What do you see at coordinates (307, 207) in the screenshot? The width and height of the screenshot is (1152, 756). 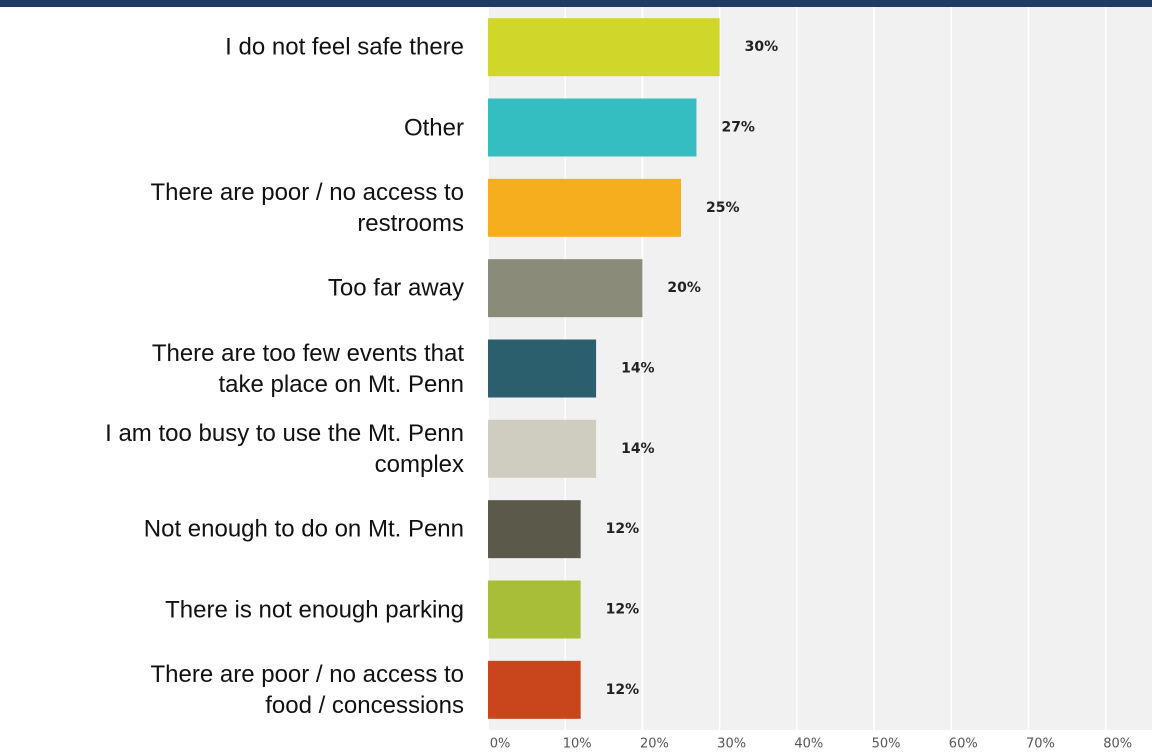 I see `category-label: There are poor / no access to restrooms` at bounding box center [307, 207].